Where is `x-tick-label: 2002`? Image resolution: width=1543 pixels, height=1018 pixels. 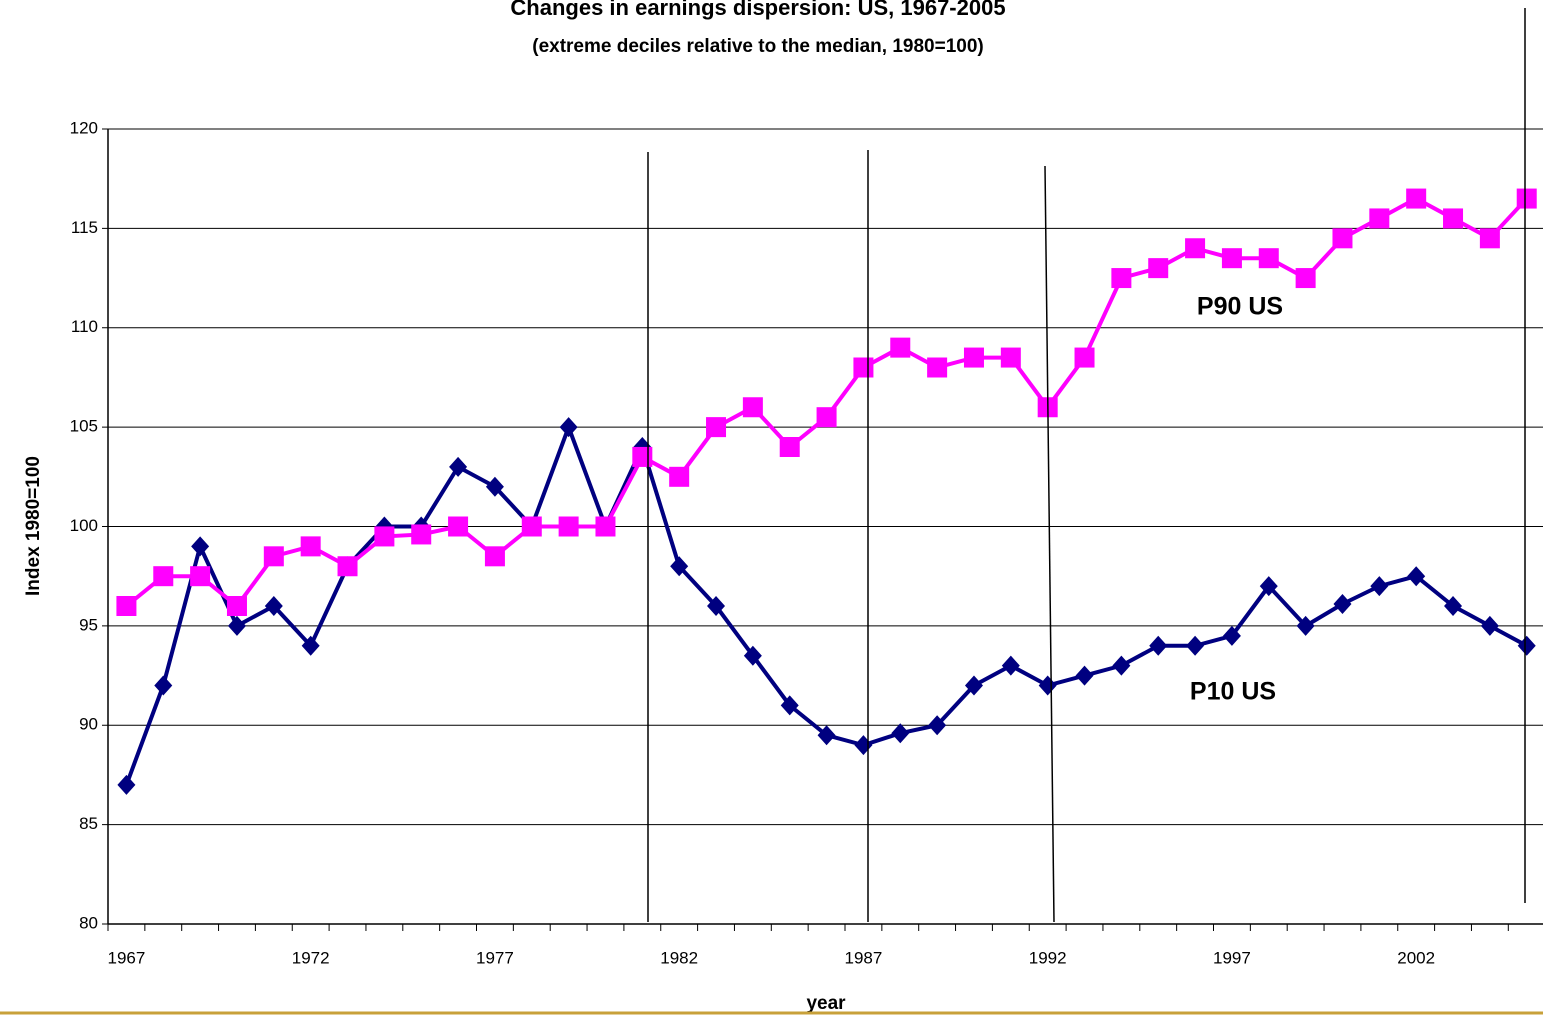 x-tick-label: 2002 is located at coordinates (1416, 957).